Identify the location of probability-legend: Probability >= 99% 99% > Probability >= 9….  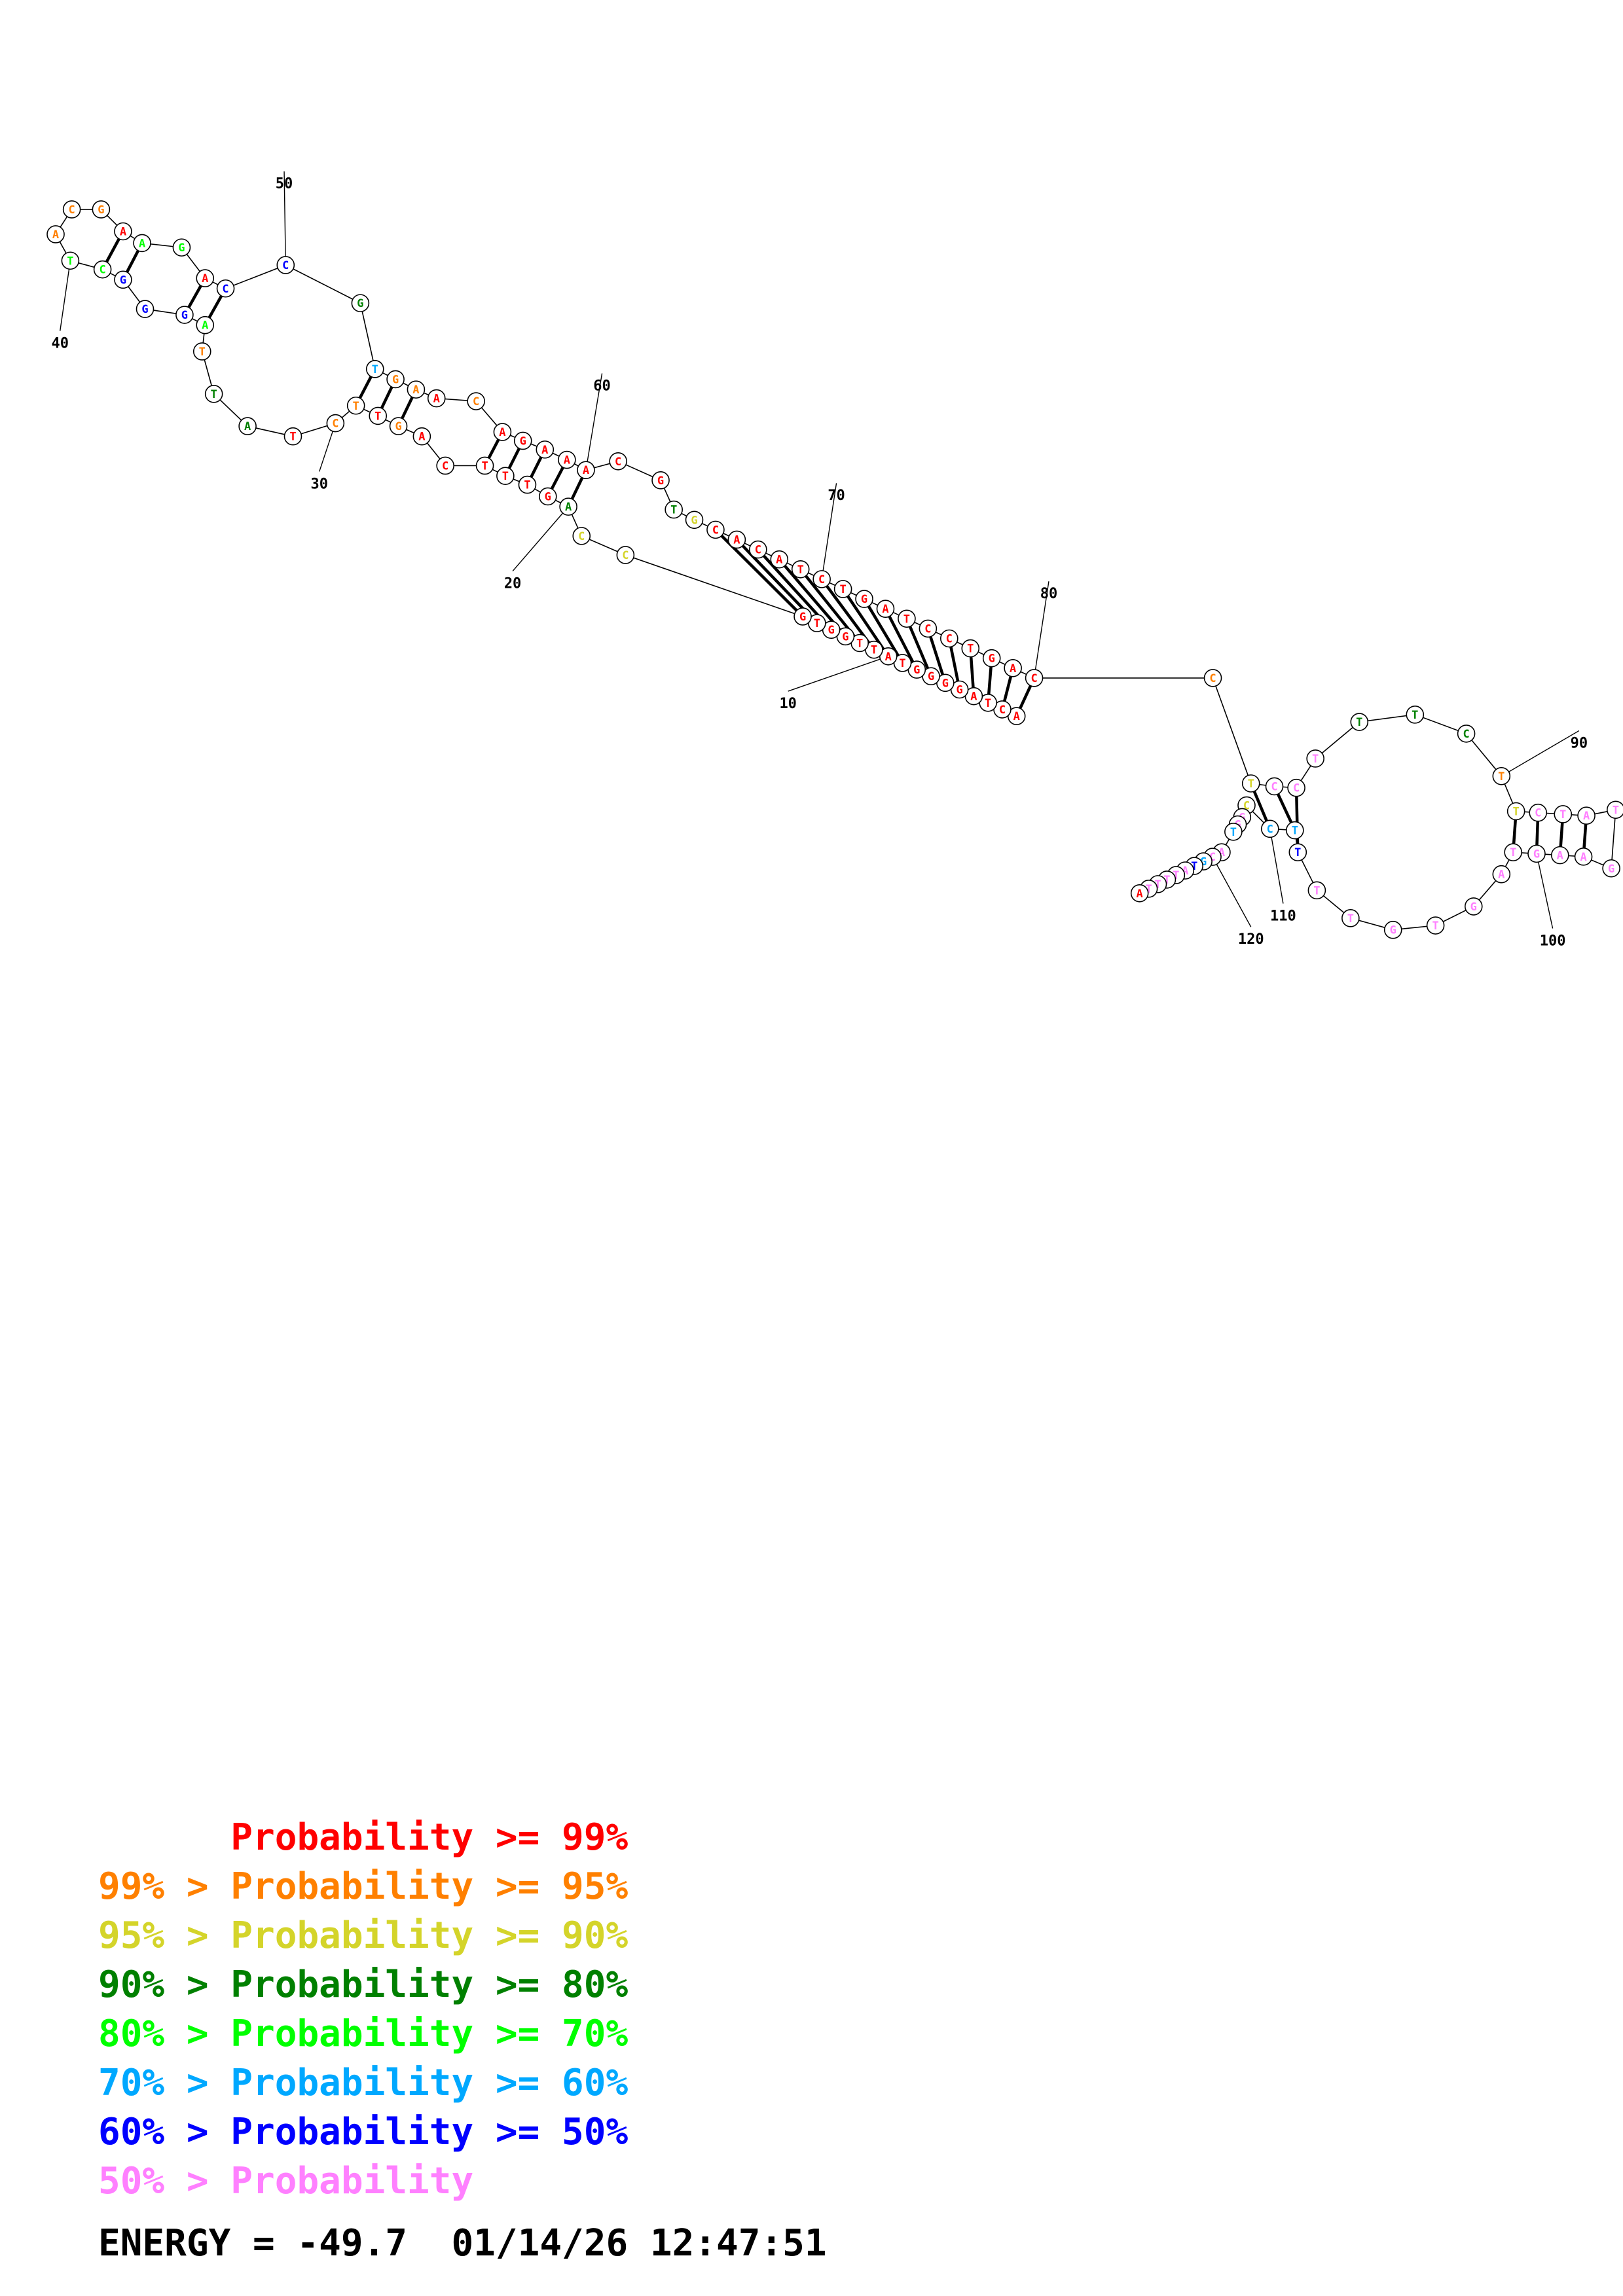
(363, 2009).